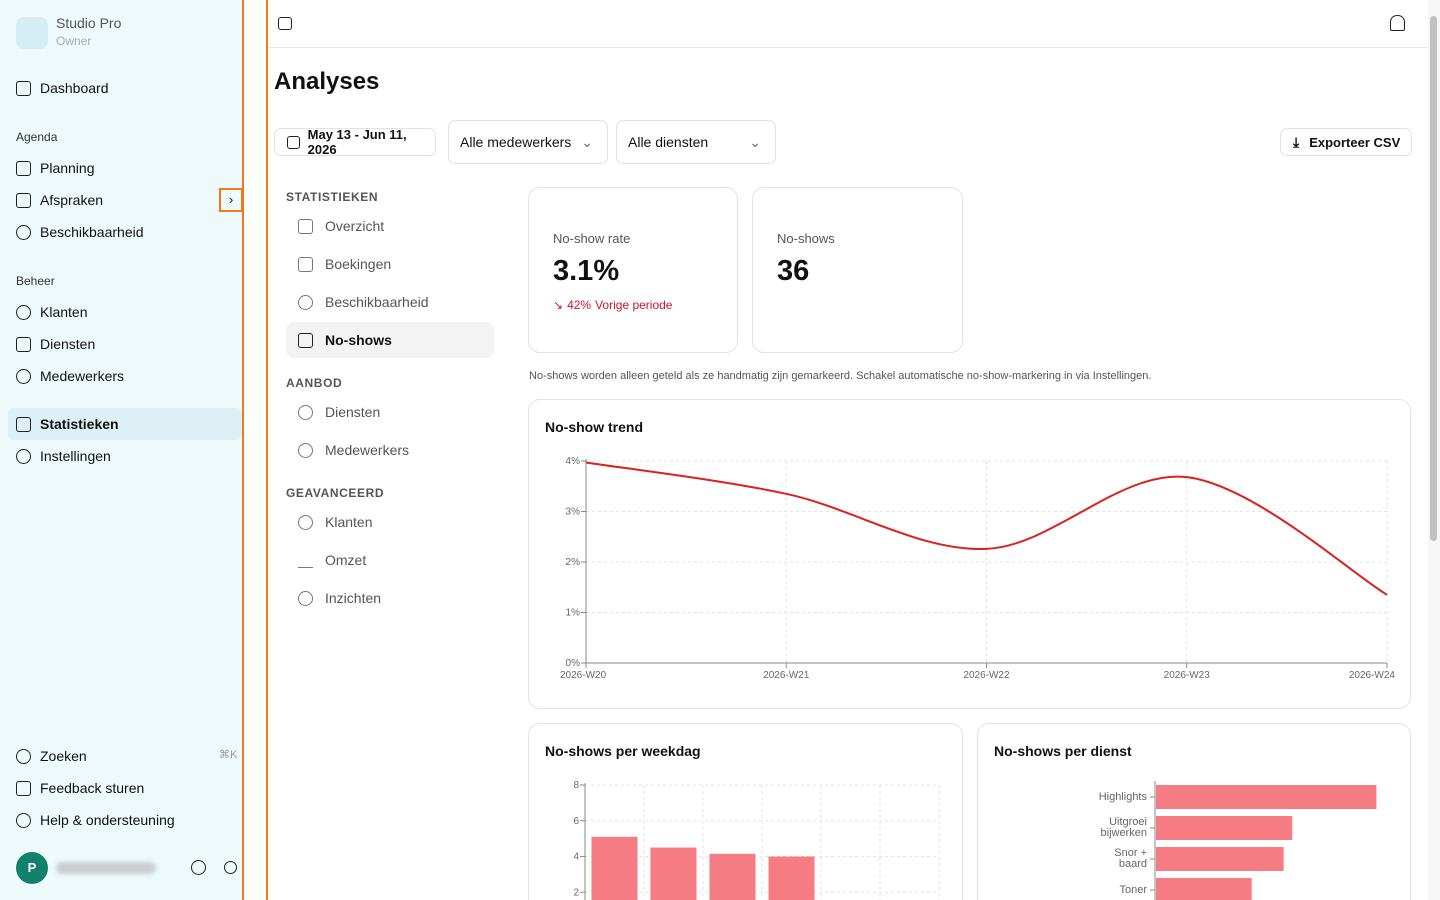  Describe the element at coordinates (358, 264) in the screenshot. I see `subnav-label: Boekingen` at that location.